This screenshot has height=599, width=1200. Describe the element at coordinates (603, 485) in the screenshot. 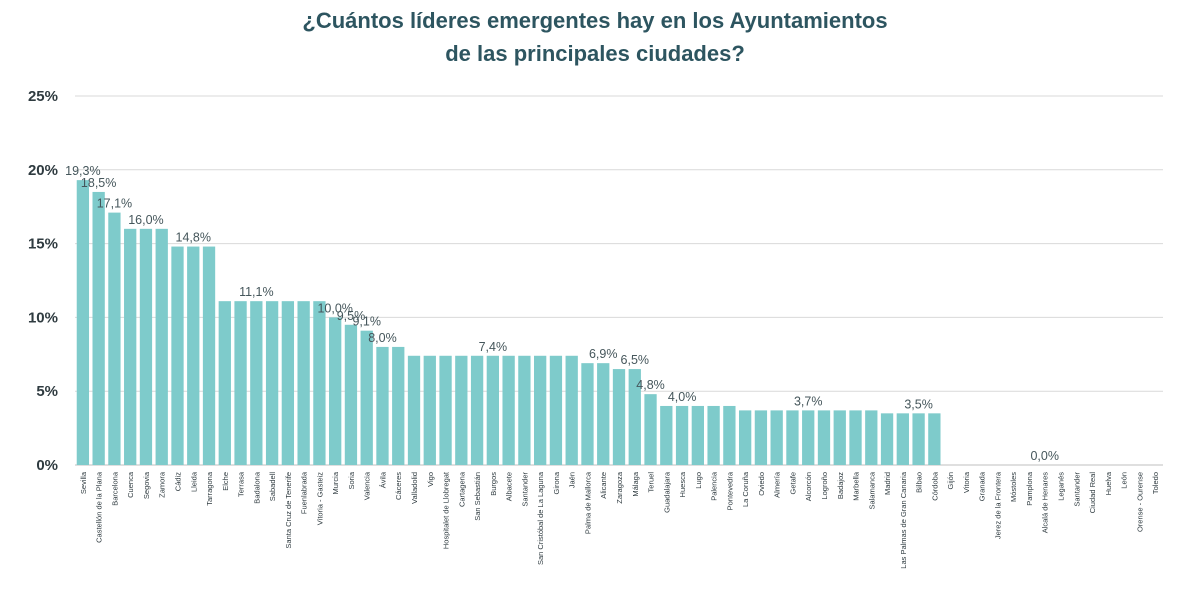

I see `x-tick-label: Alicante` at that location.